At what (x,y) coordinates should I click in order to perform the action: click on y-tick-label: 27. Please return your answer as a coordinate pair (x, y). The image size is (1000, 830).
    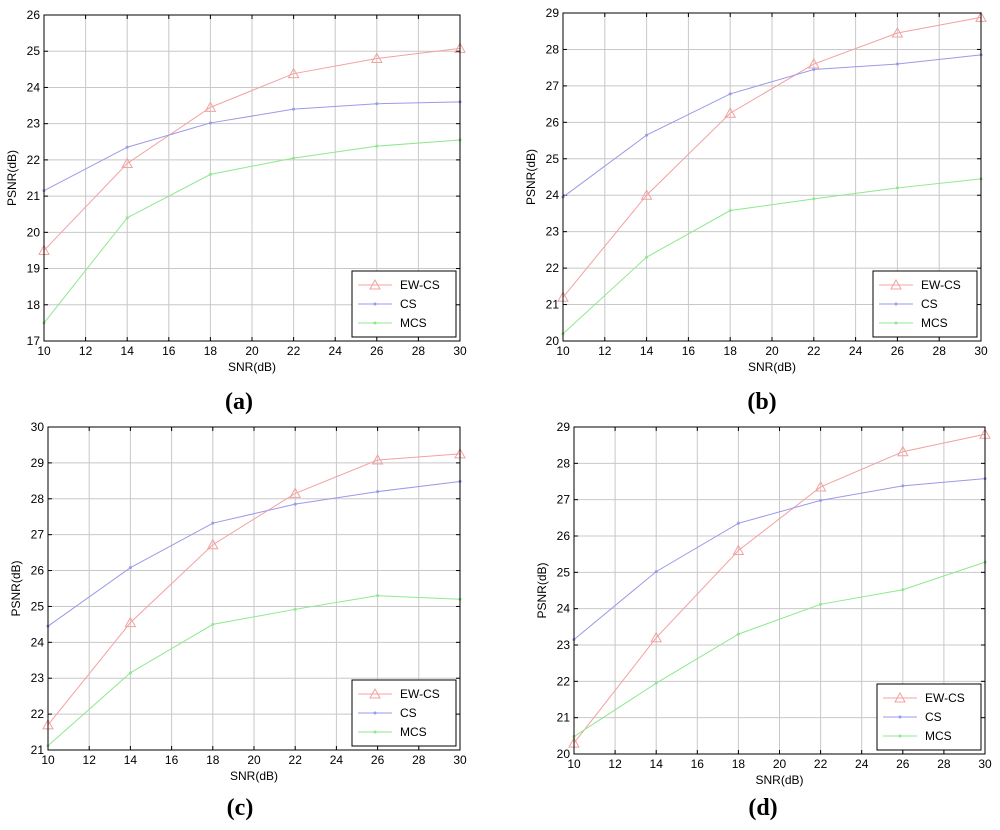
    Looking at the image, I should click on (38, 535).